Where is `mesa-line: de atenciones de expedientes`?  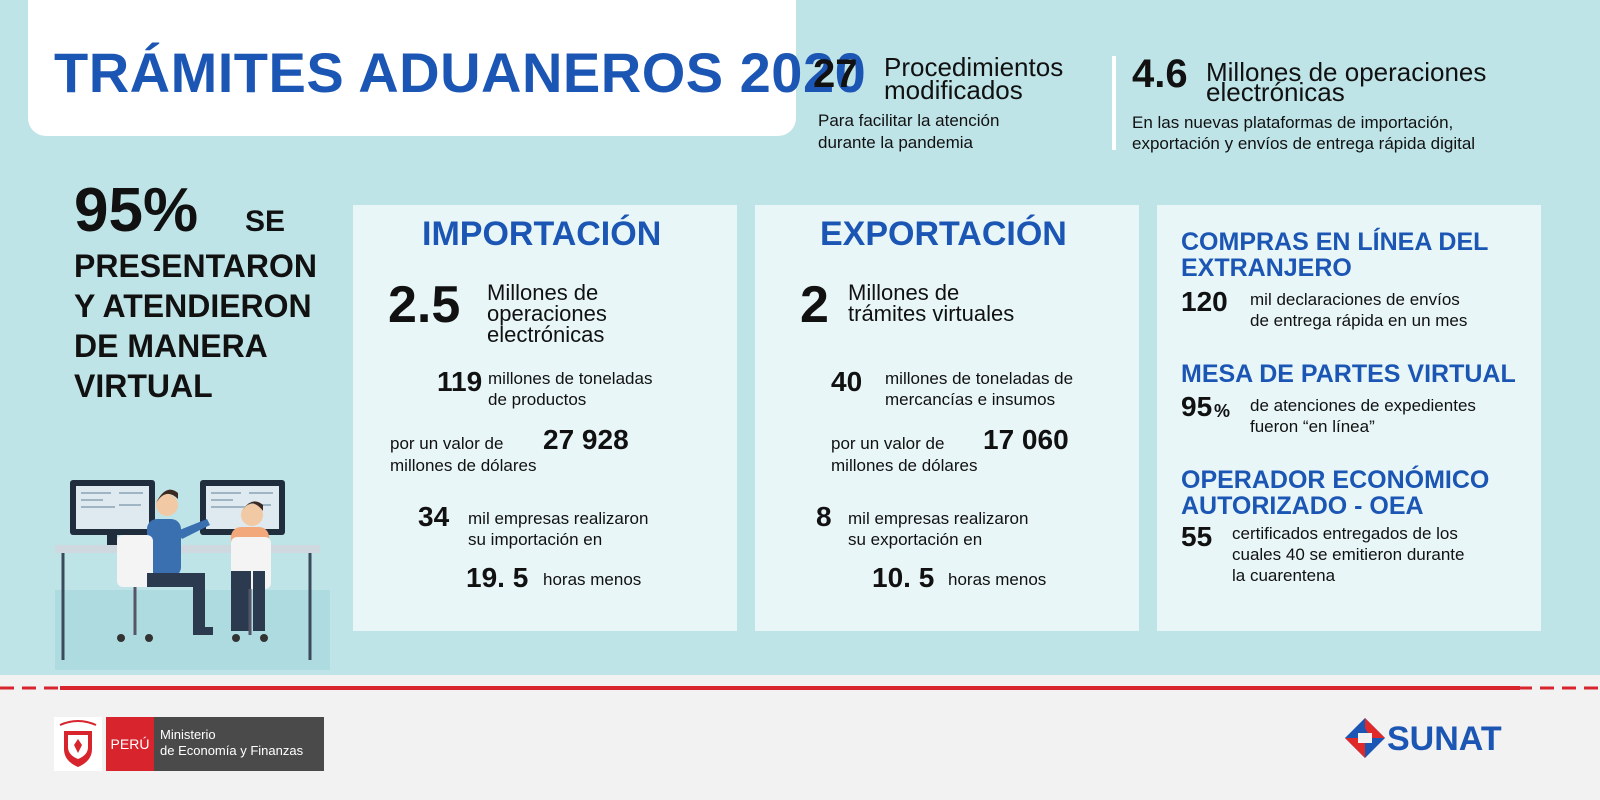 mesa-line: de atenciones de expedientes is located at coordinates (1363, 405).